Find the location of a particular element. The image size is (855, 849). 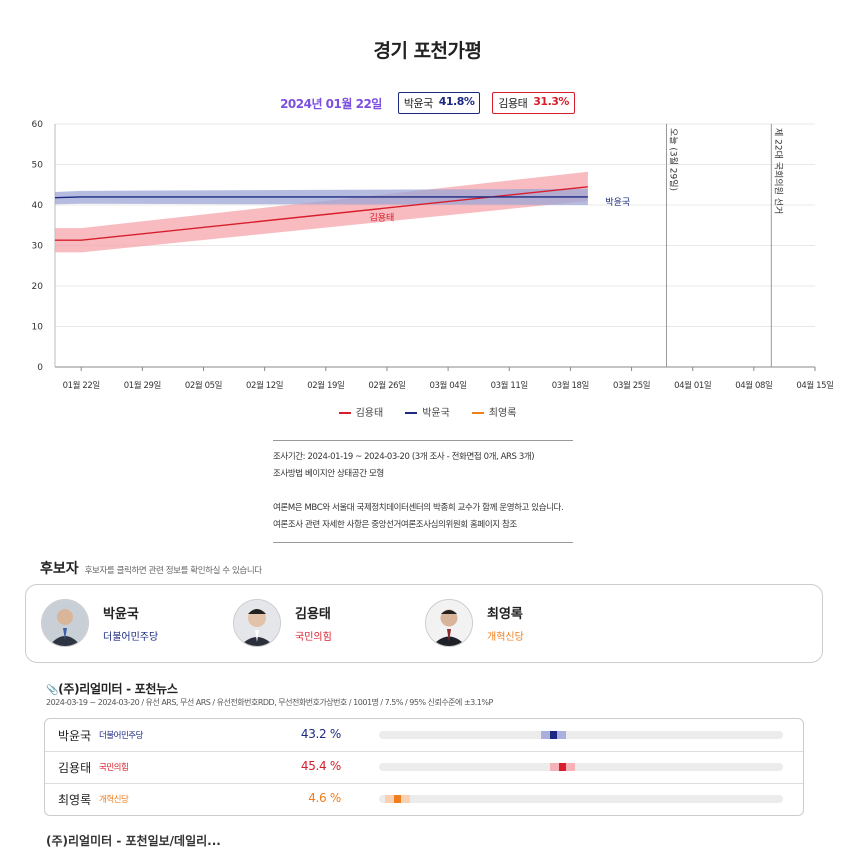

candidate-card-kim: 김용태 국민의힘 is located at coordinates (282, 623).